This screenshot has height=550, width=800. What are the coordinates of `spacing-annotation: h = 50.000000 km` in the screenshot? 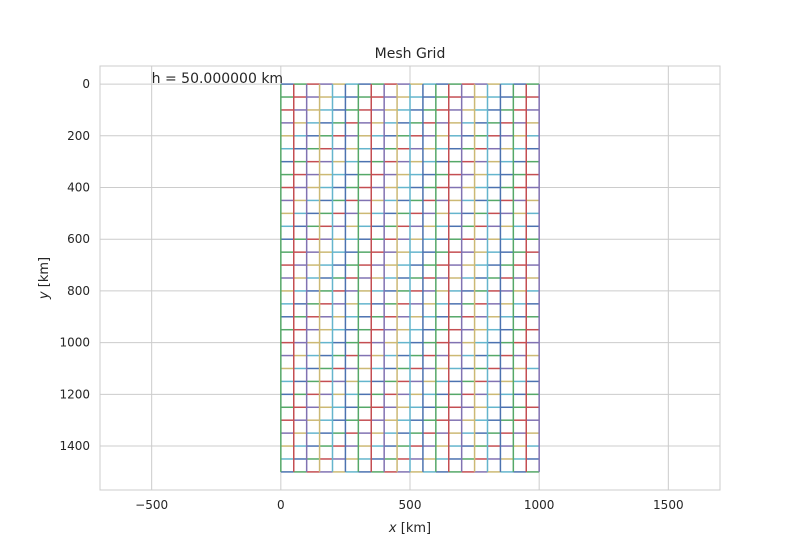 It's located at (217, 79).